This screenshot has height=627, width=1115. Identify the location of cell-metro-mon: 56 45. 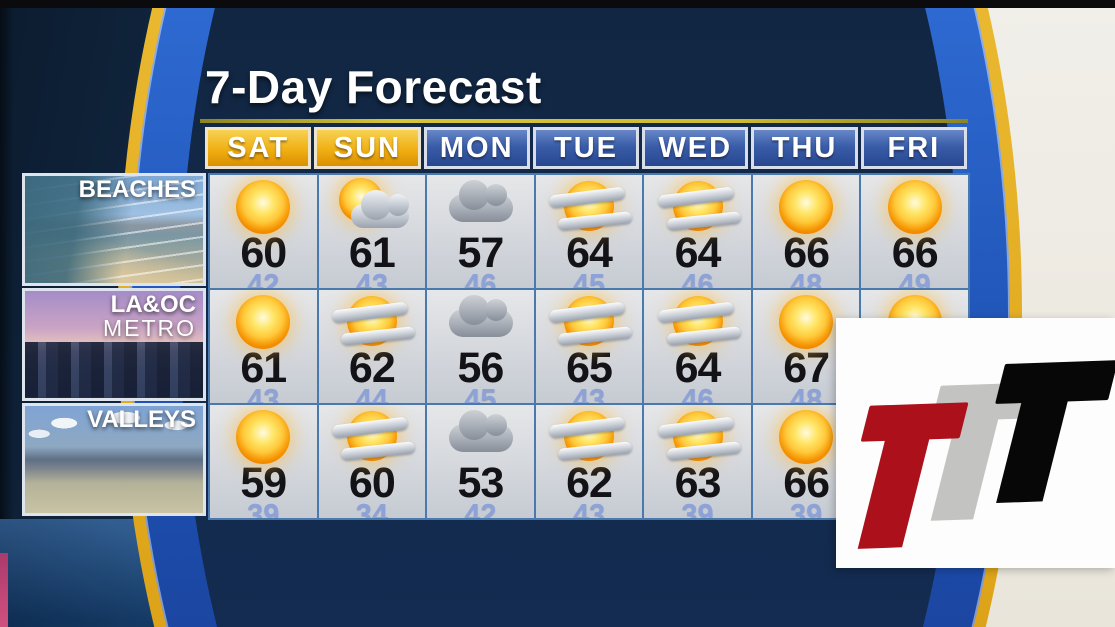
(480, 346).